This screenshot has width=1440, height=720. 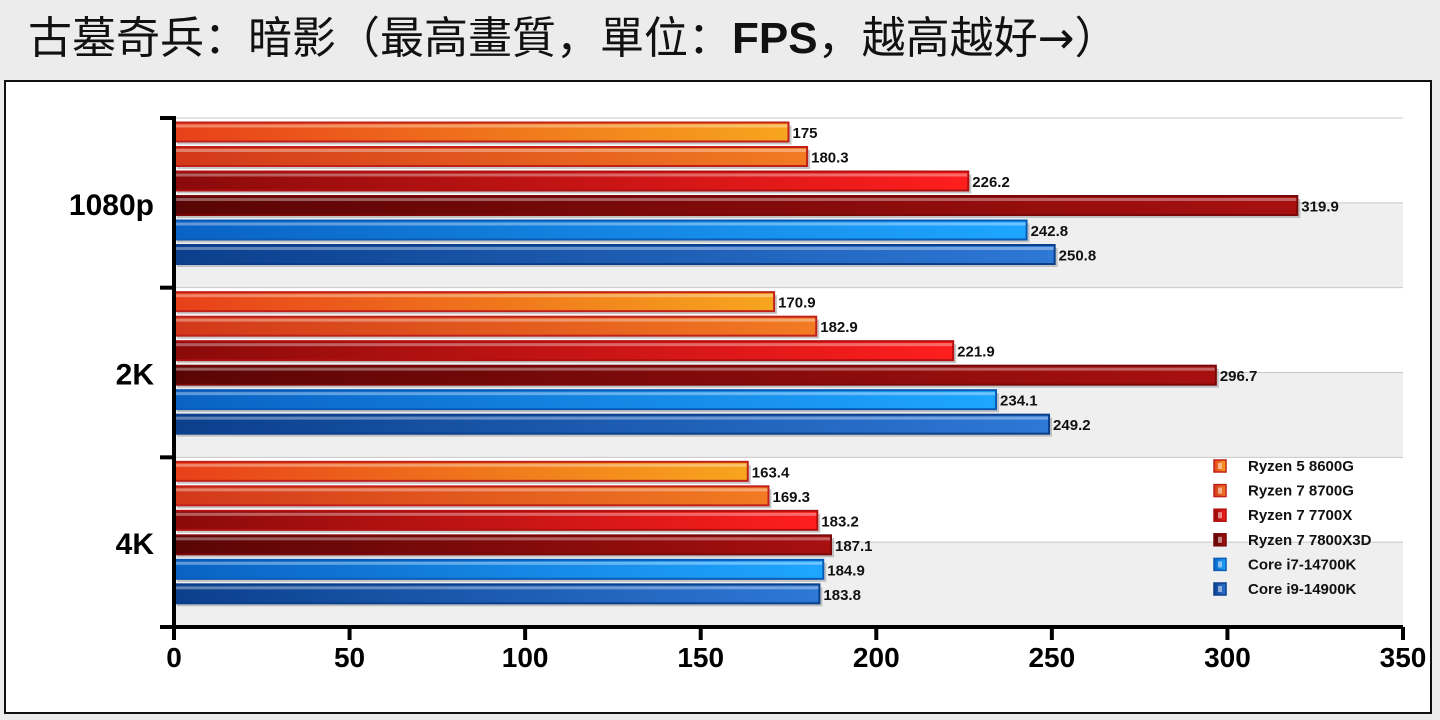 What do you see at coordinates (1403, 657) in the screenshot?
I see `x-tick-label: 350` at bounding box center [1403, 657].